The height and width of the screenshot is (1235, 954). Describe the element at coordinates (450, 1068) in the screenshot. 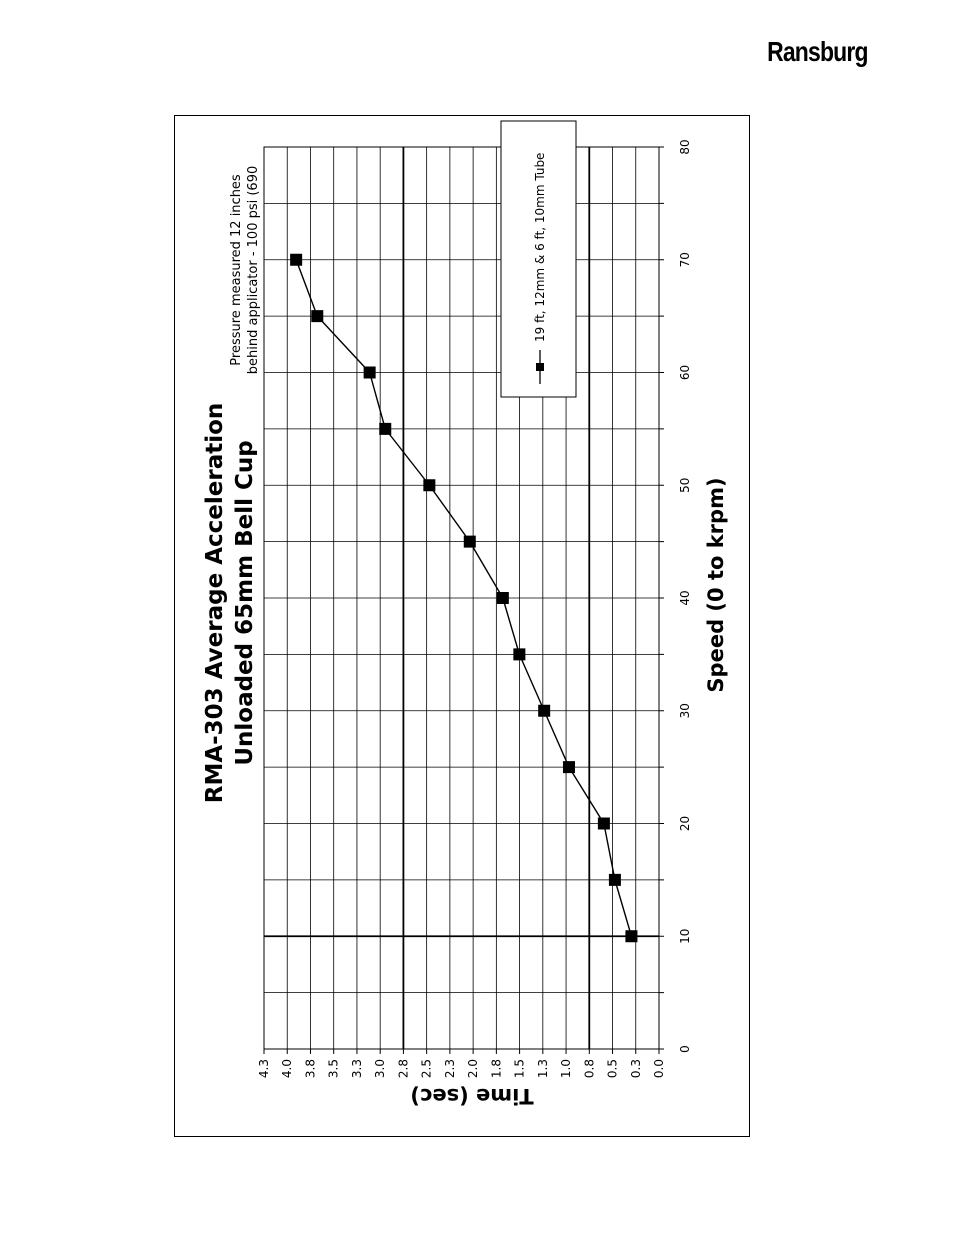

I see `y-tick-label: 2.3` at that location.